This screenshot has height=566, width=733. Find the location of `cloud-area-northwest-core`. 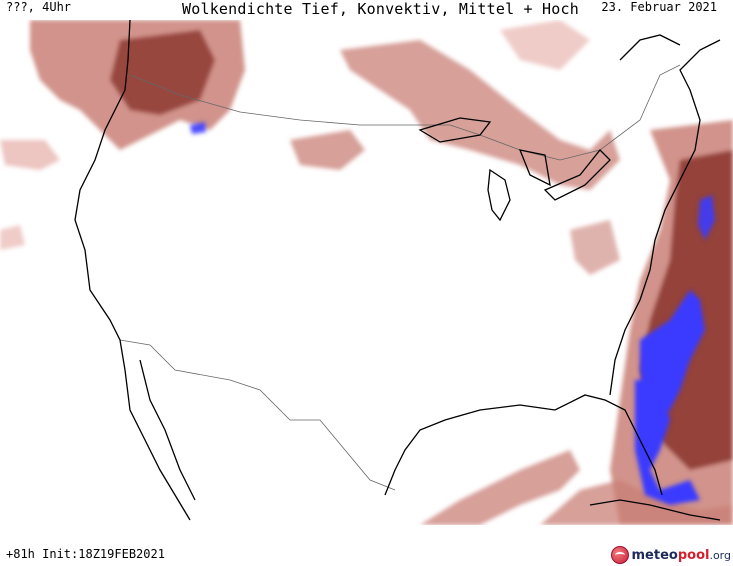

cloud-area-northwest-core is located at coordinates (162, 72).